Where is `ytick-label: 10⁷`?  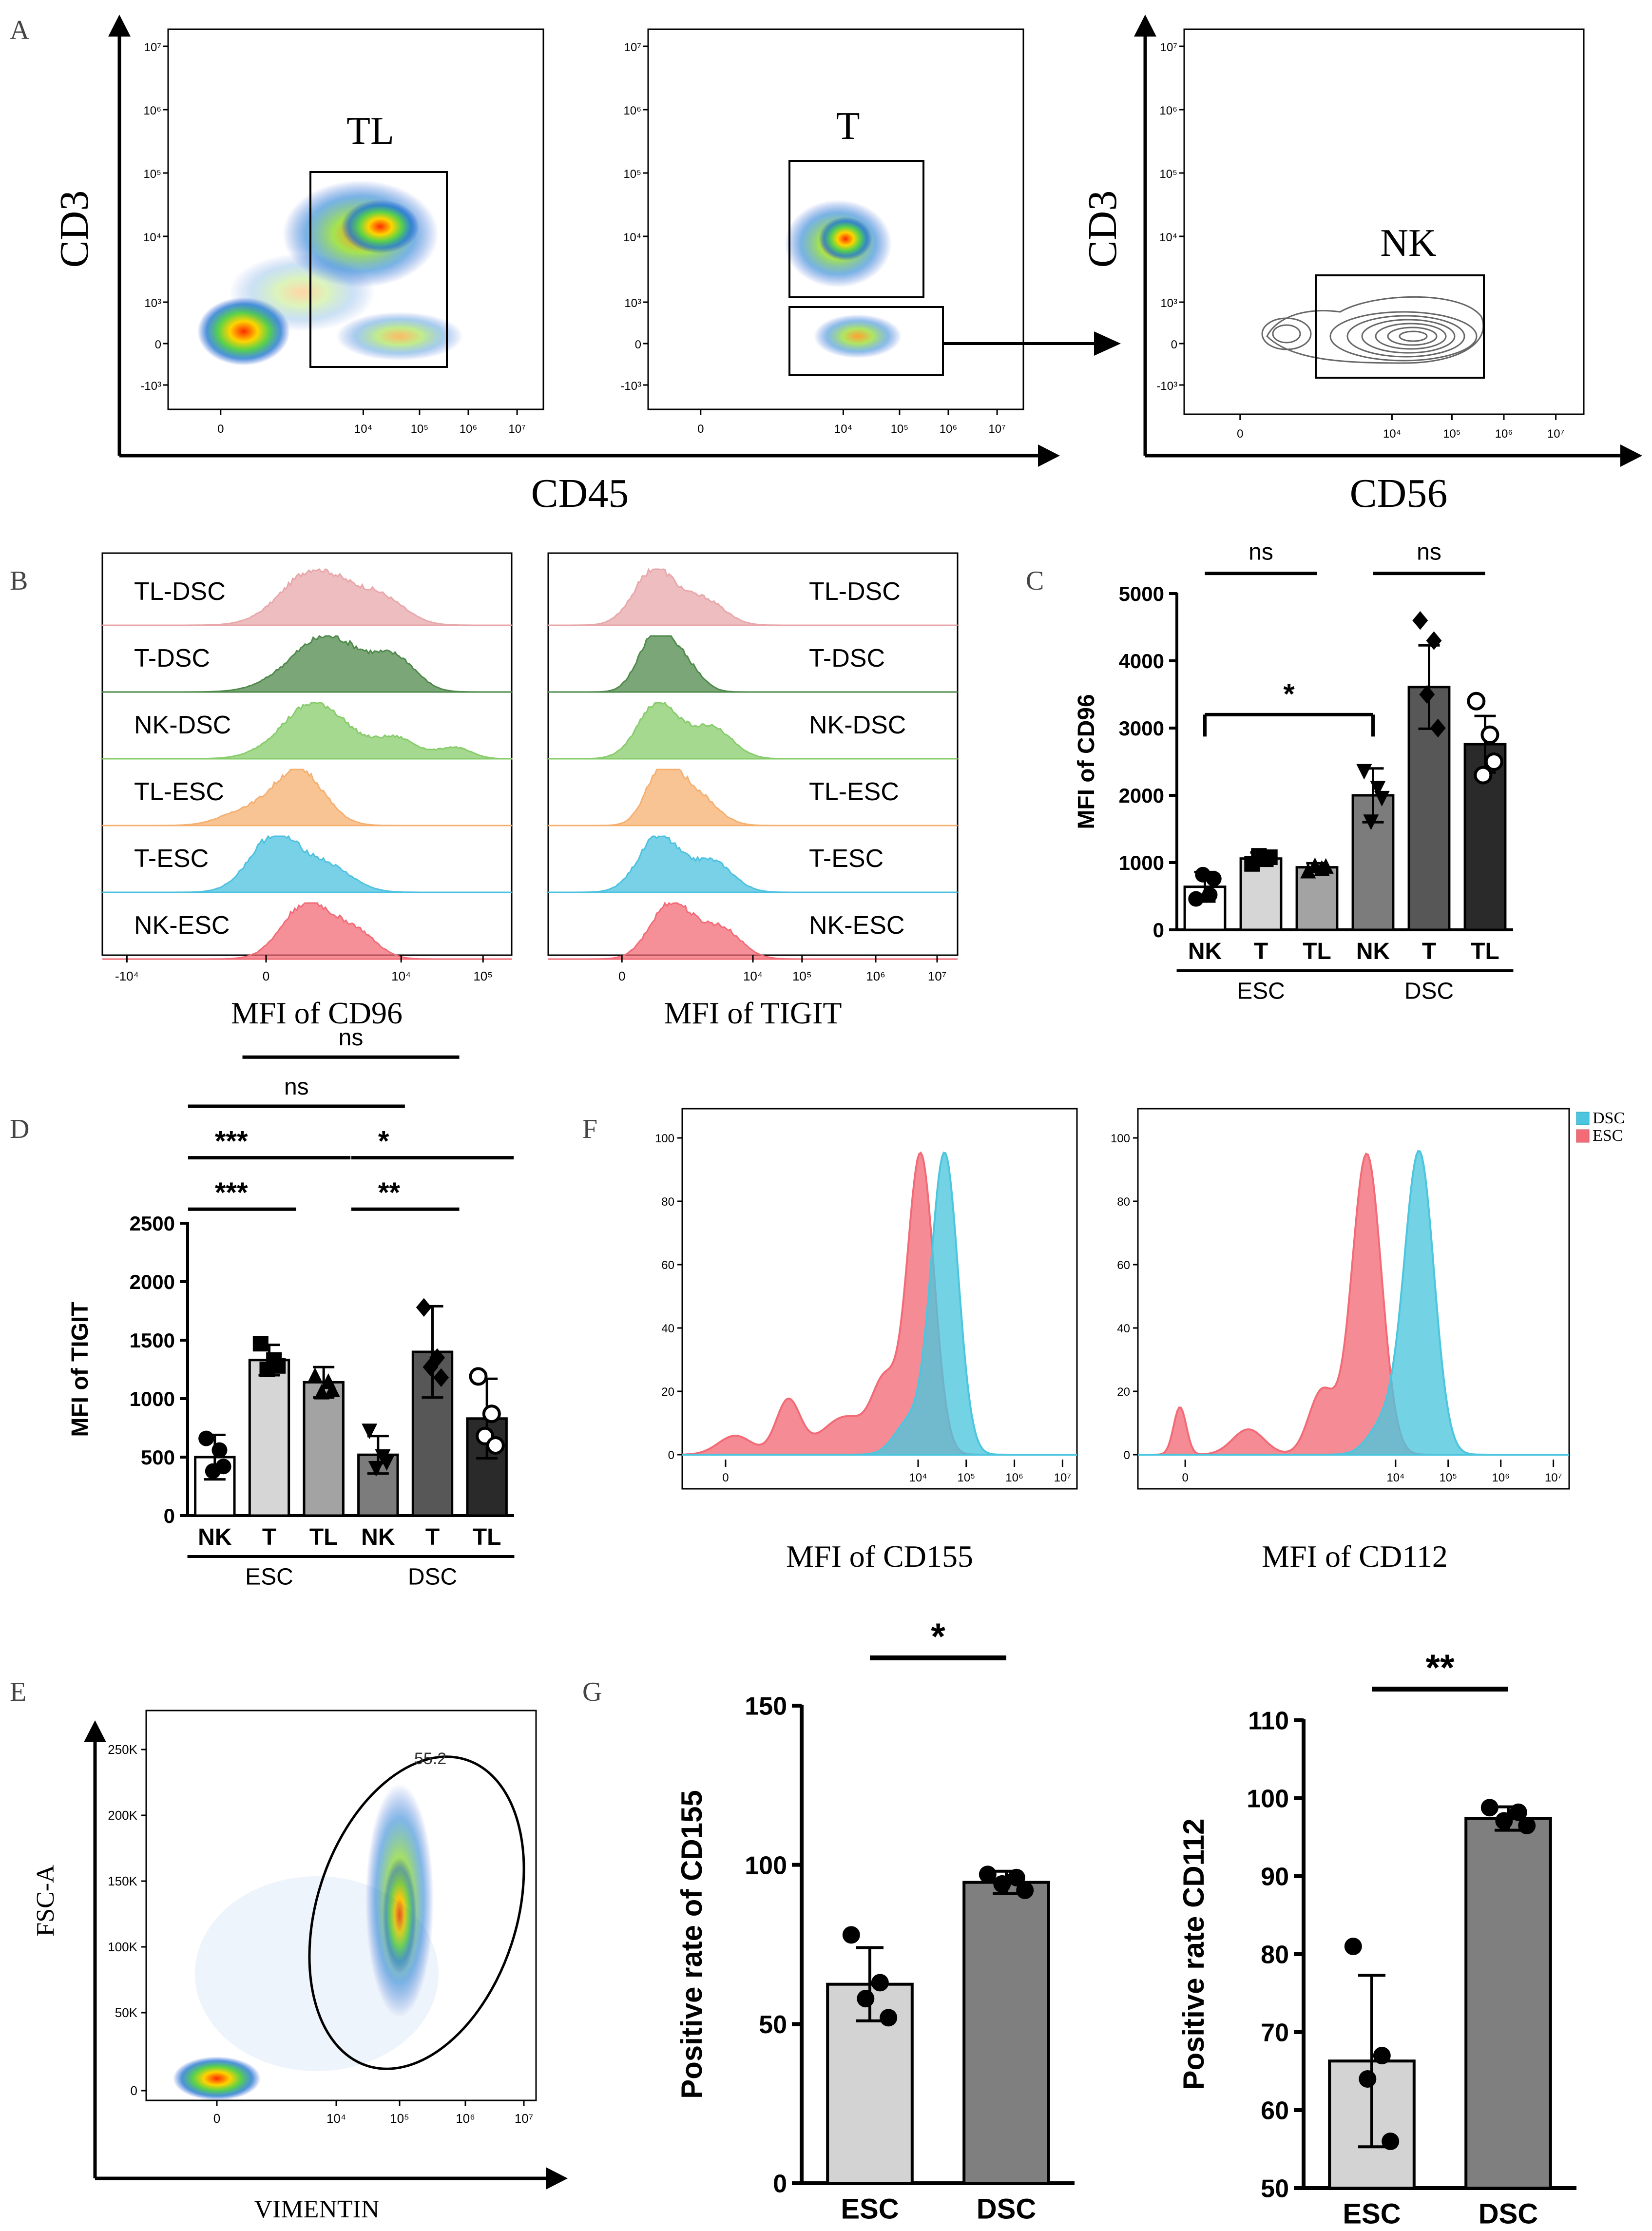
ytick-label: 10⁷ is located at coordinates (152, 47).